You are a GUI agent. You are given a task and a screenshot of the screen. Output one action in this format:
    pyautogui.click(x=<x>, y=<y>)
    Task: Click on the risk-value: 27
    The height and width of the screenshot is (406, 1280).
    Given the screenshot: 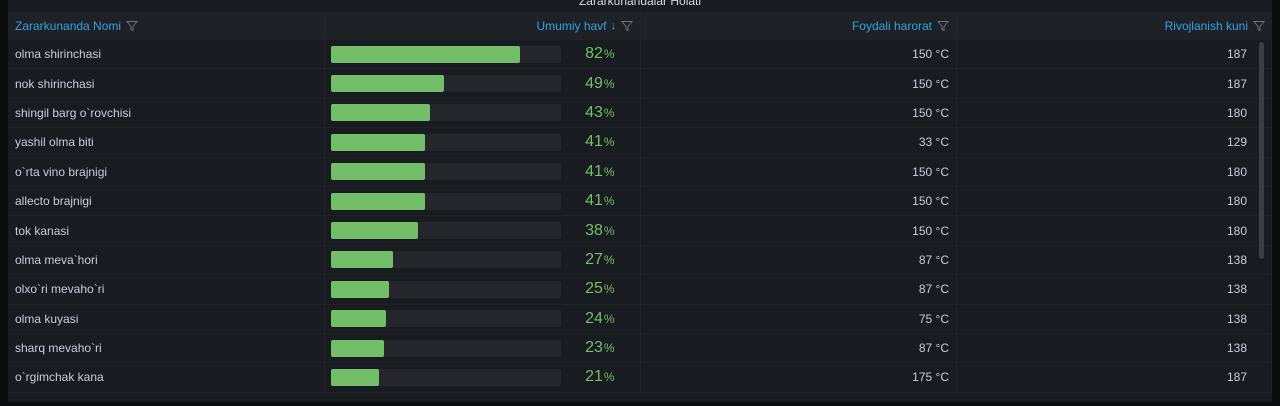 What is the action you would take?
    pyautogui.click(x=594, y=259)
    